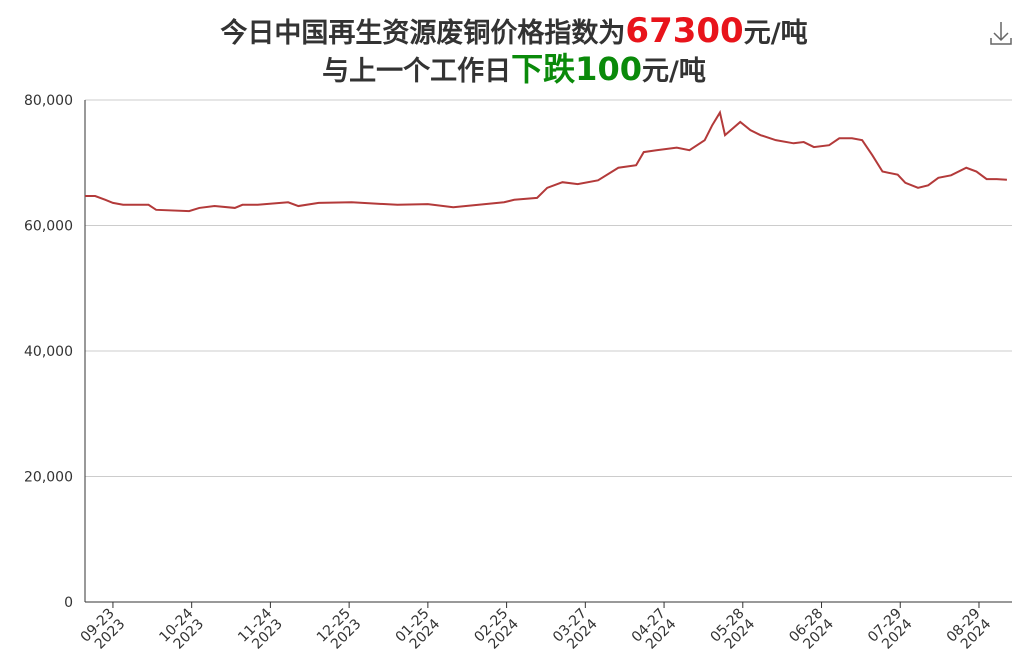  Describe the element at coordinates (608, 69) in the screenshot. I see `subtitle-value: 100` at that location.